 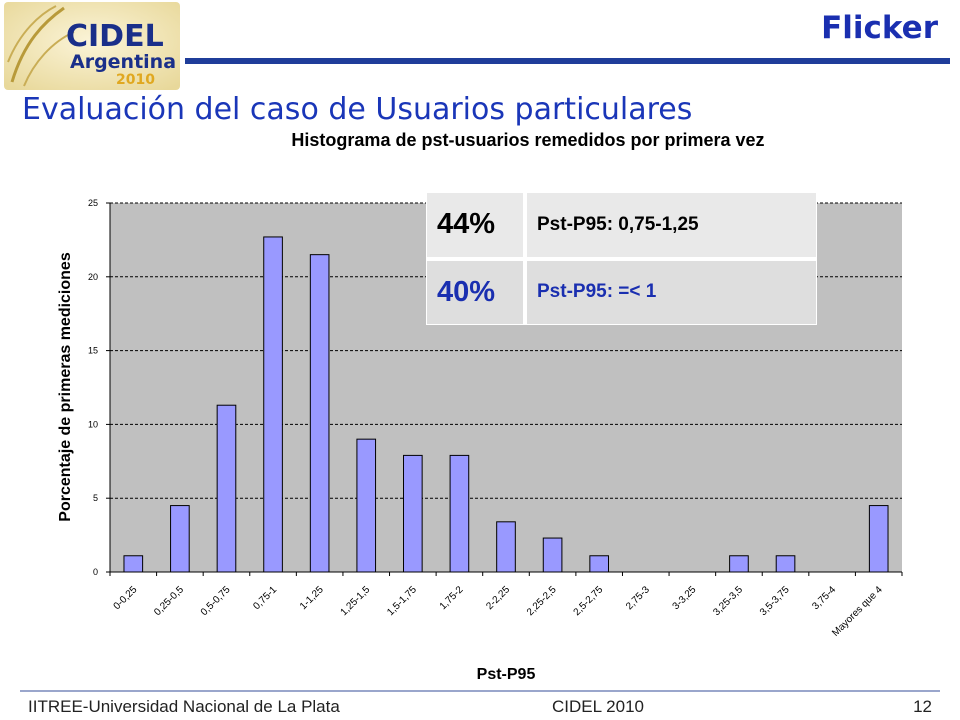 I want to click on header-rule, so click(x=567, y=61).